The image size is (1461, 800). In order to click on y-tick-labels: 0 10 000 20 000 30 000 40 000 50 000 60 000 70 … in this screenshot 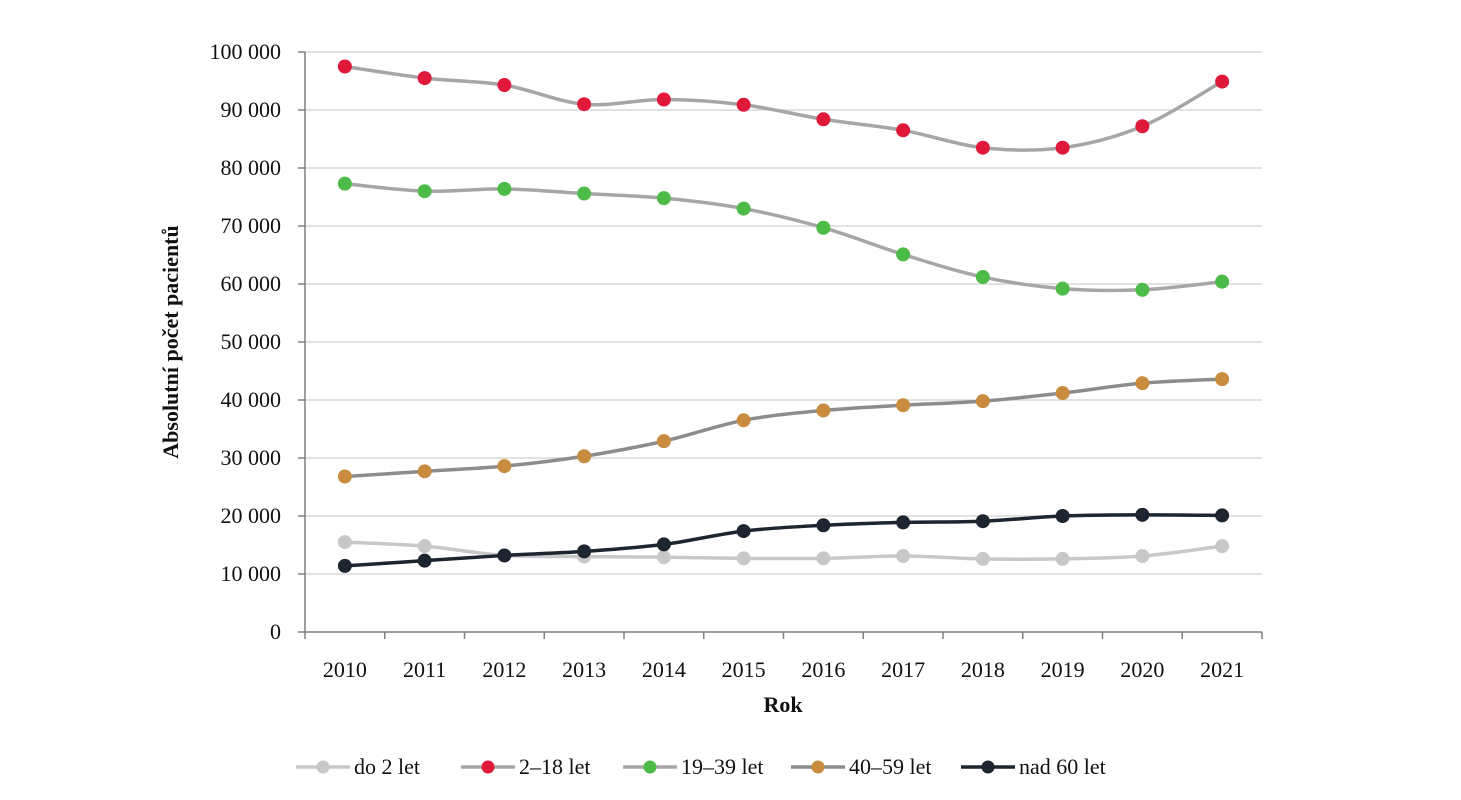, I will do `click(246, 341)`.